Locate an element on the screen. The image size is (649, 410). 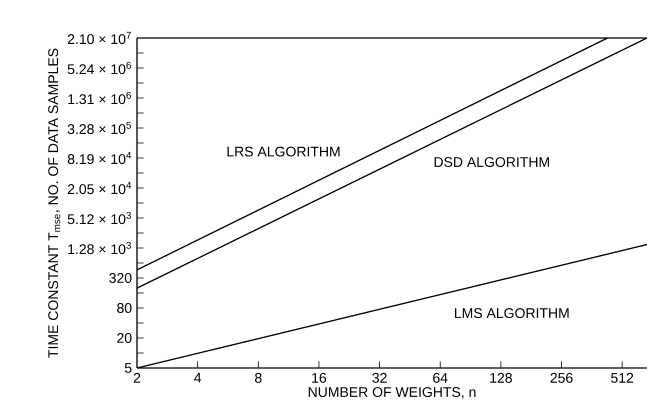
y-axis-title: TIME CONSTANT T$_{mse}$, NO. OF DATA SAMPLES is located at coordinates (54, 203).